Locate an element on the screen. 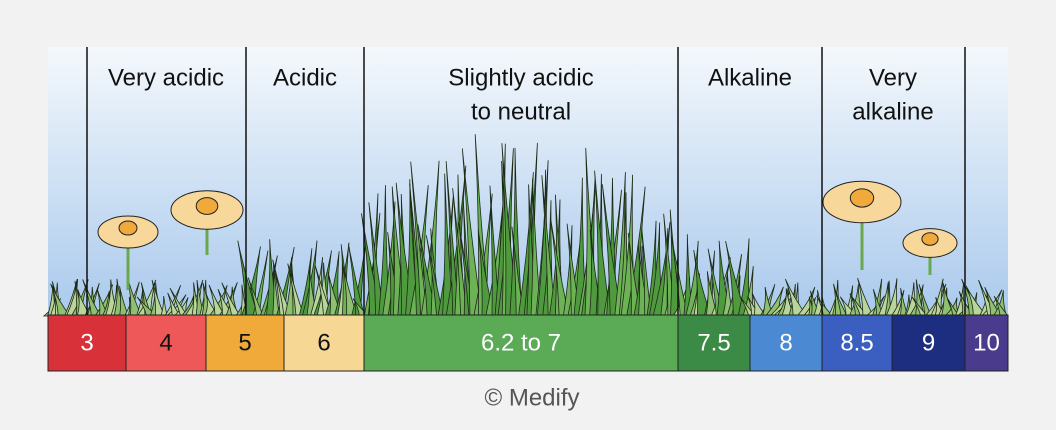 Image resolution: width=1056 pixels, height=430 pixels. scale-label: 6.2 to 7 is located at coordinates (521, 342).